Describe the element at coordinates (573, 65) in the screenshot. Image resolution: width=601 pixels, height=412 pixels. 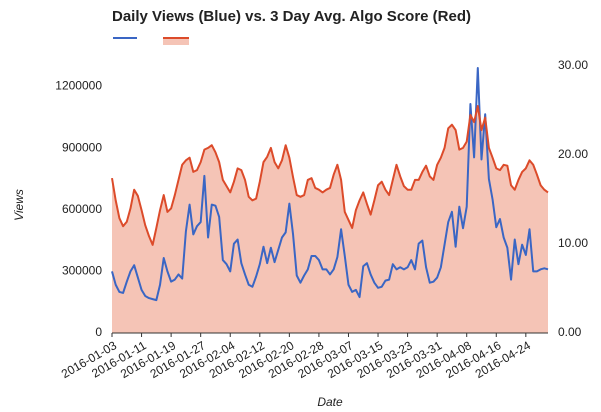
I see `y2-tick-label: 30.00` at that location.